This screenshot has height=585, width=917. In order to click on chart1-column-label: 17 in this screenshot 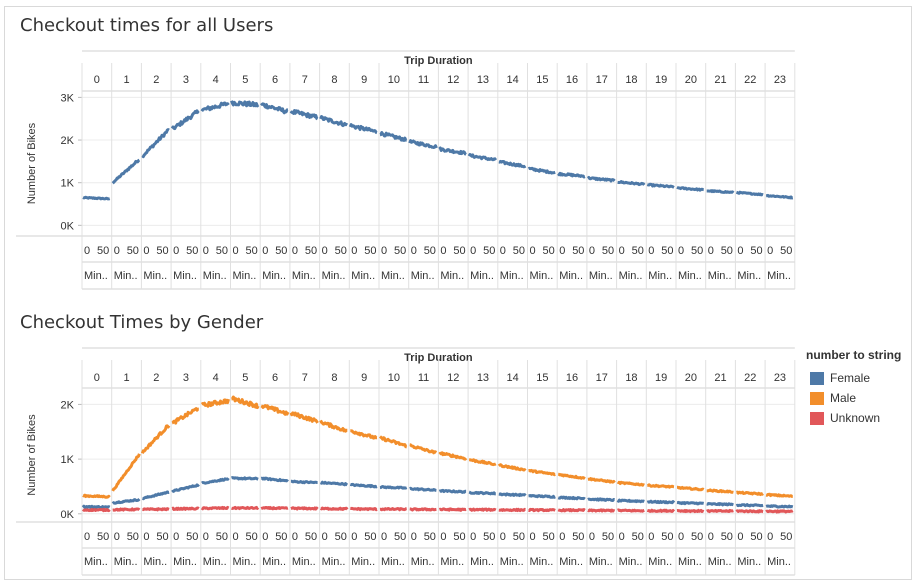, I will do `click(602, 378)`.